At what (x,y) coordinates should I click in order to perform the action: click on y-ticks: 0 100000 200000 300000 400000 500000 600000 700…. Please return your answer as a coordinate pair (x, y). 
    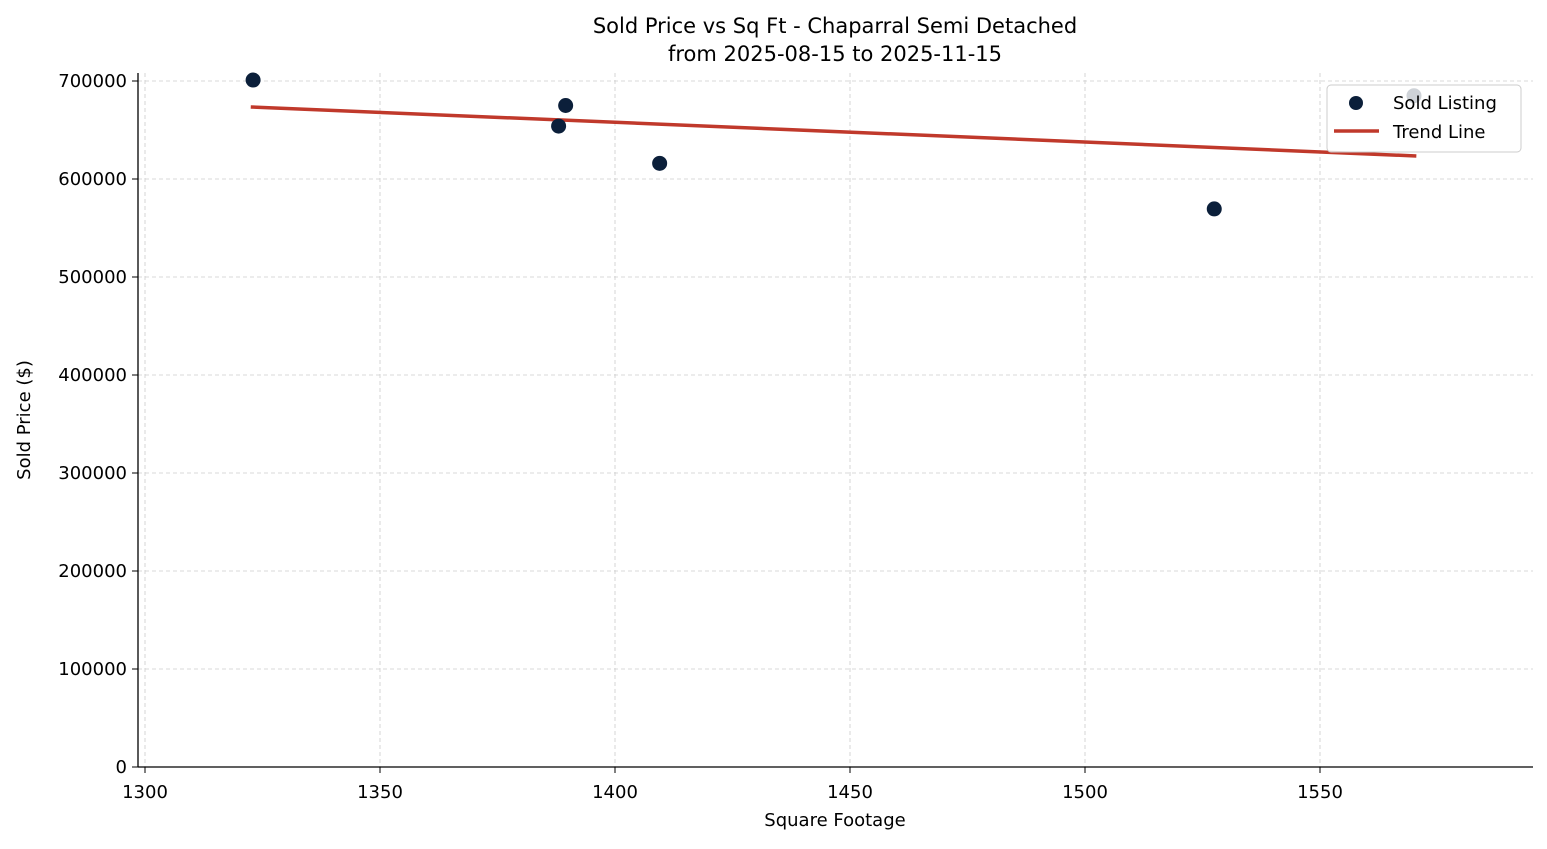
    Looking at the image, I should click on (98, 424).